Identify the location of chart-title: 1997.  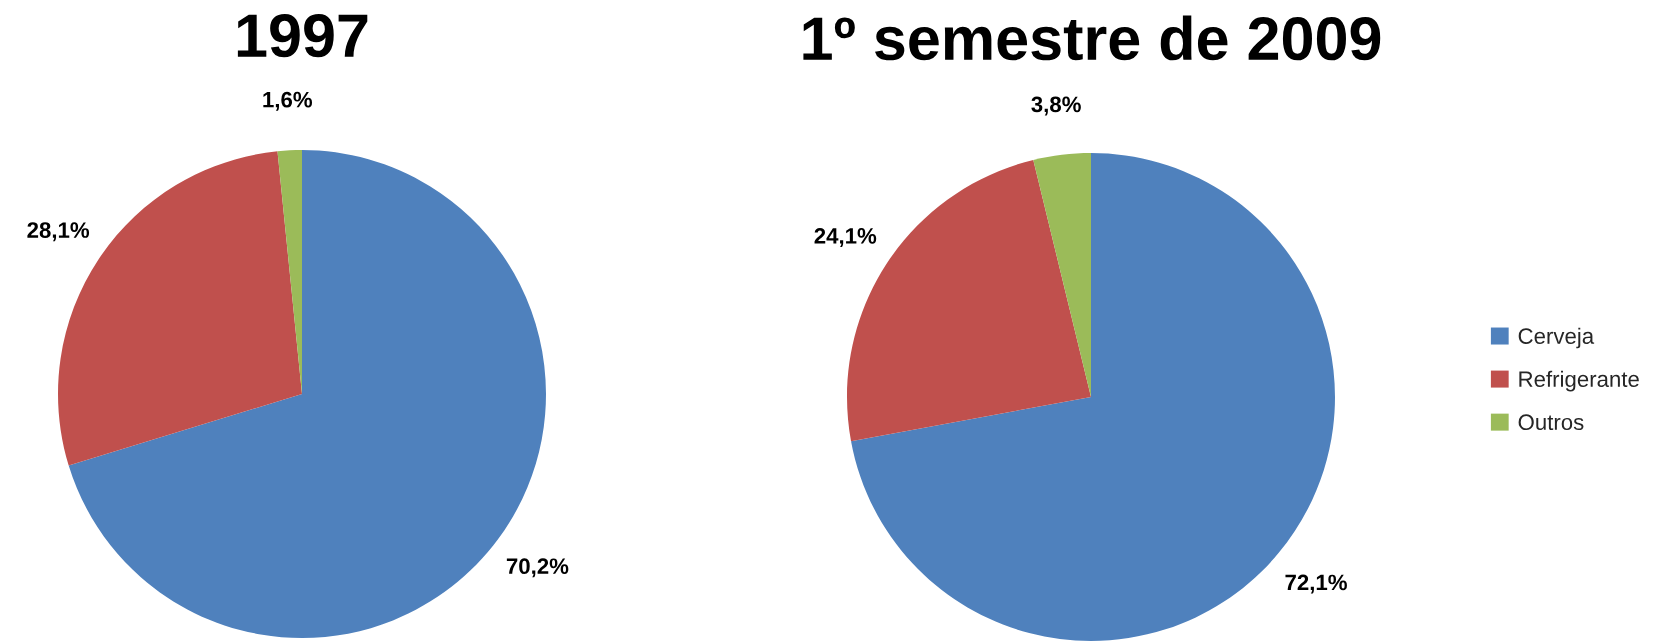
(302, 36).